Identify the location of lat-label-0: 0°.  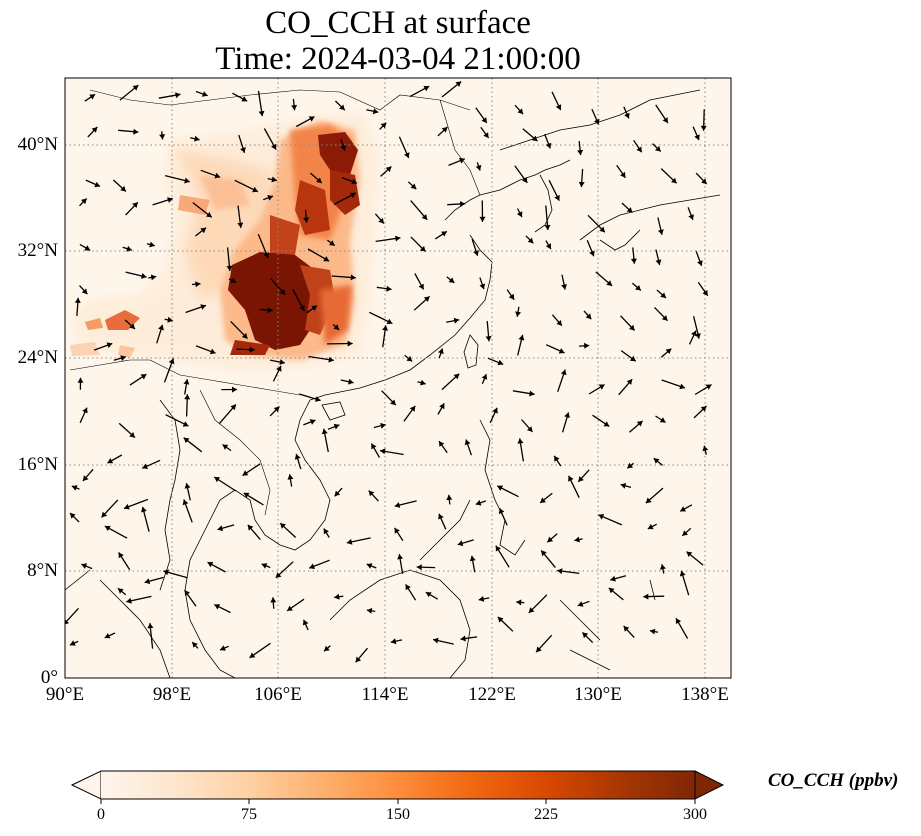
(49, 677).